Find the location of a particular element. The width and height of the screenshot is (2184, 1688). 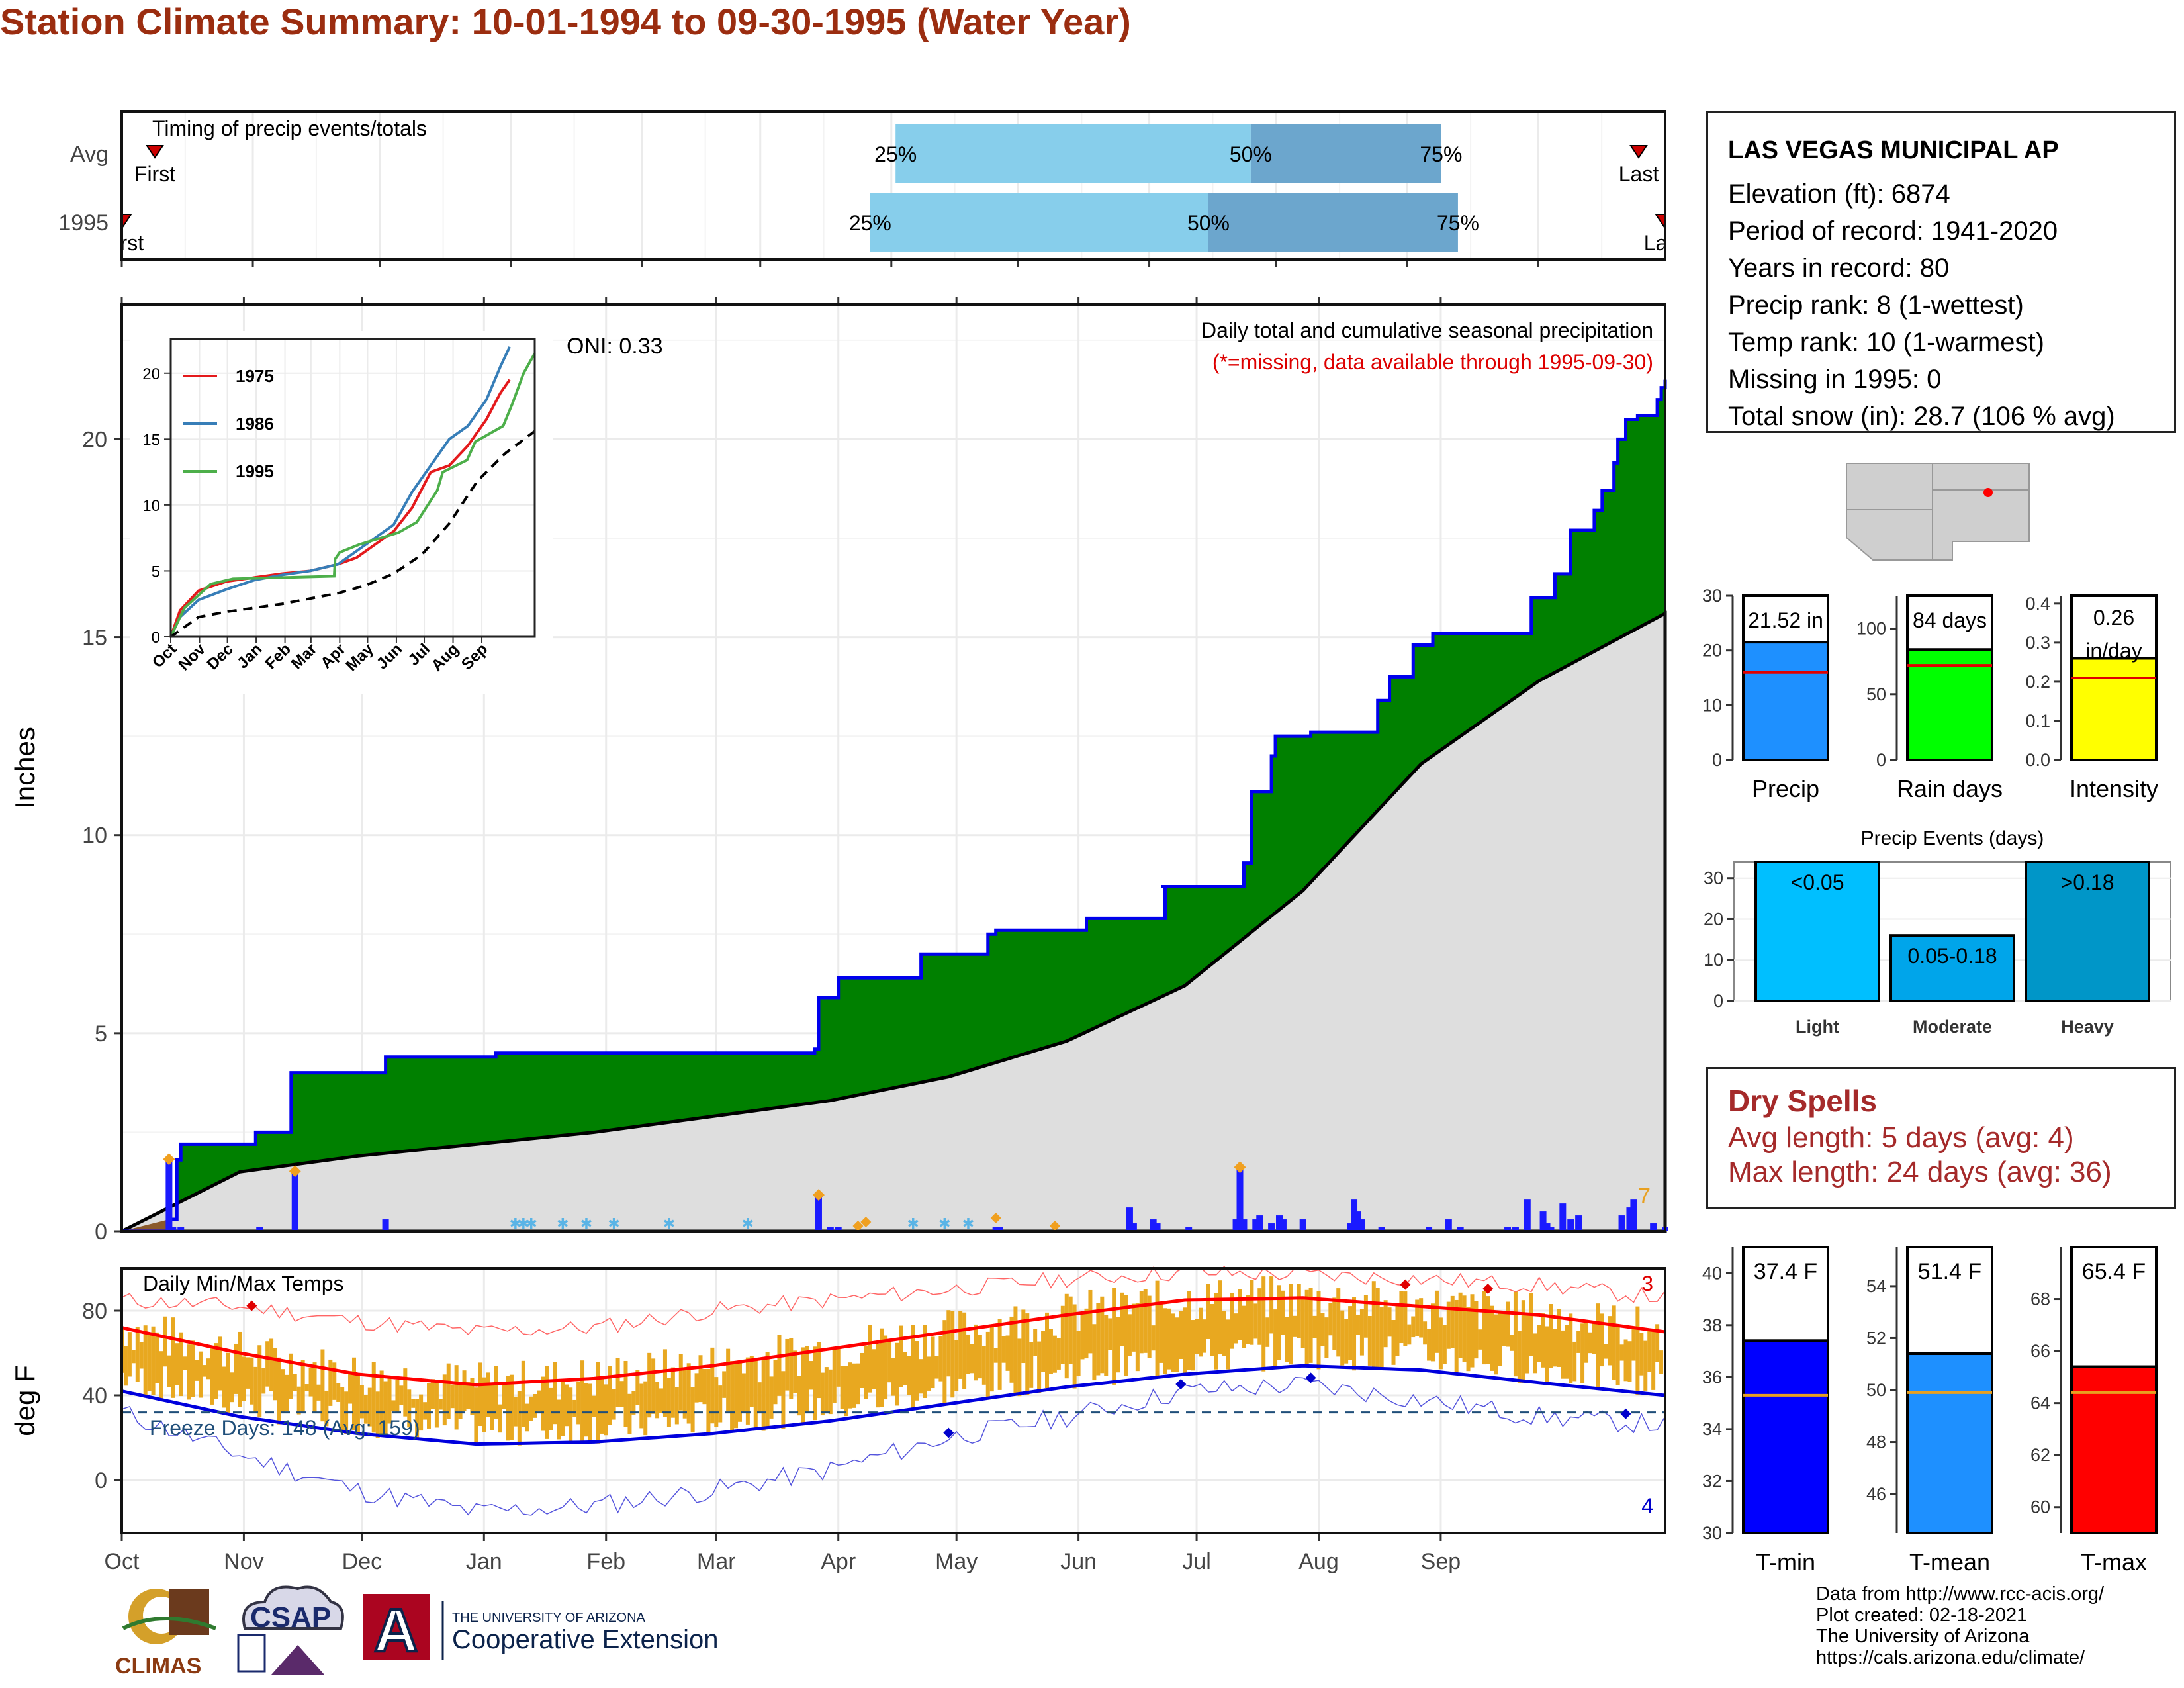

inset-series-line is located at coordinates (353, 534).